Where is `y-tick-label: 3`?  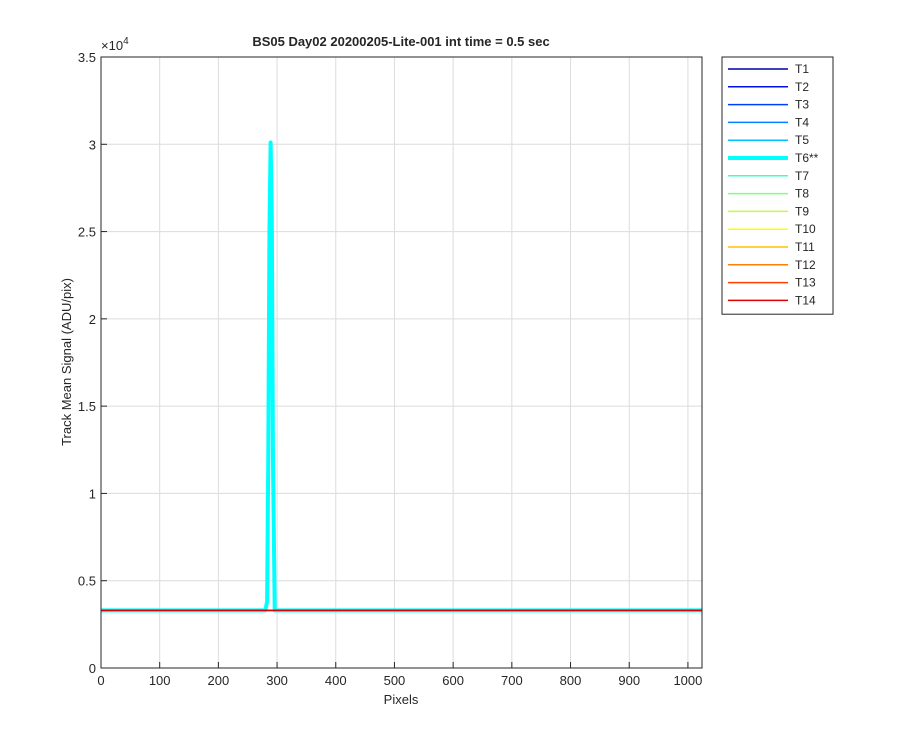
y-tick-label: 3 is located at coordinates (92, 144).